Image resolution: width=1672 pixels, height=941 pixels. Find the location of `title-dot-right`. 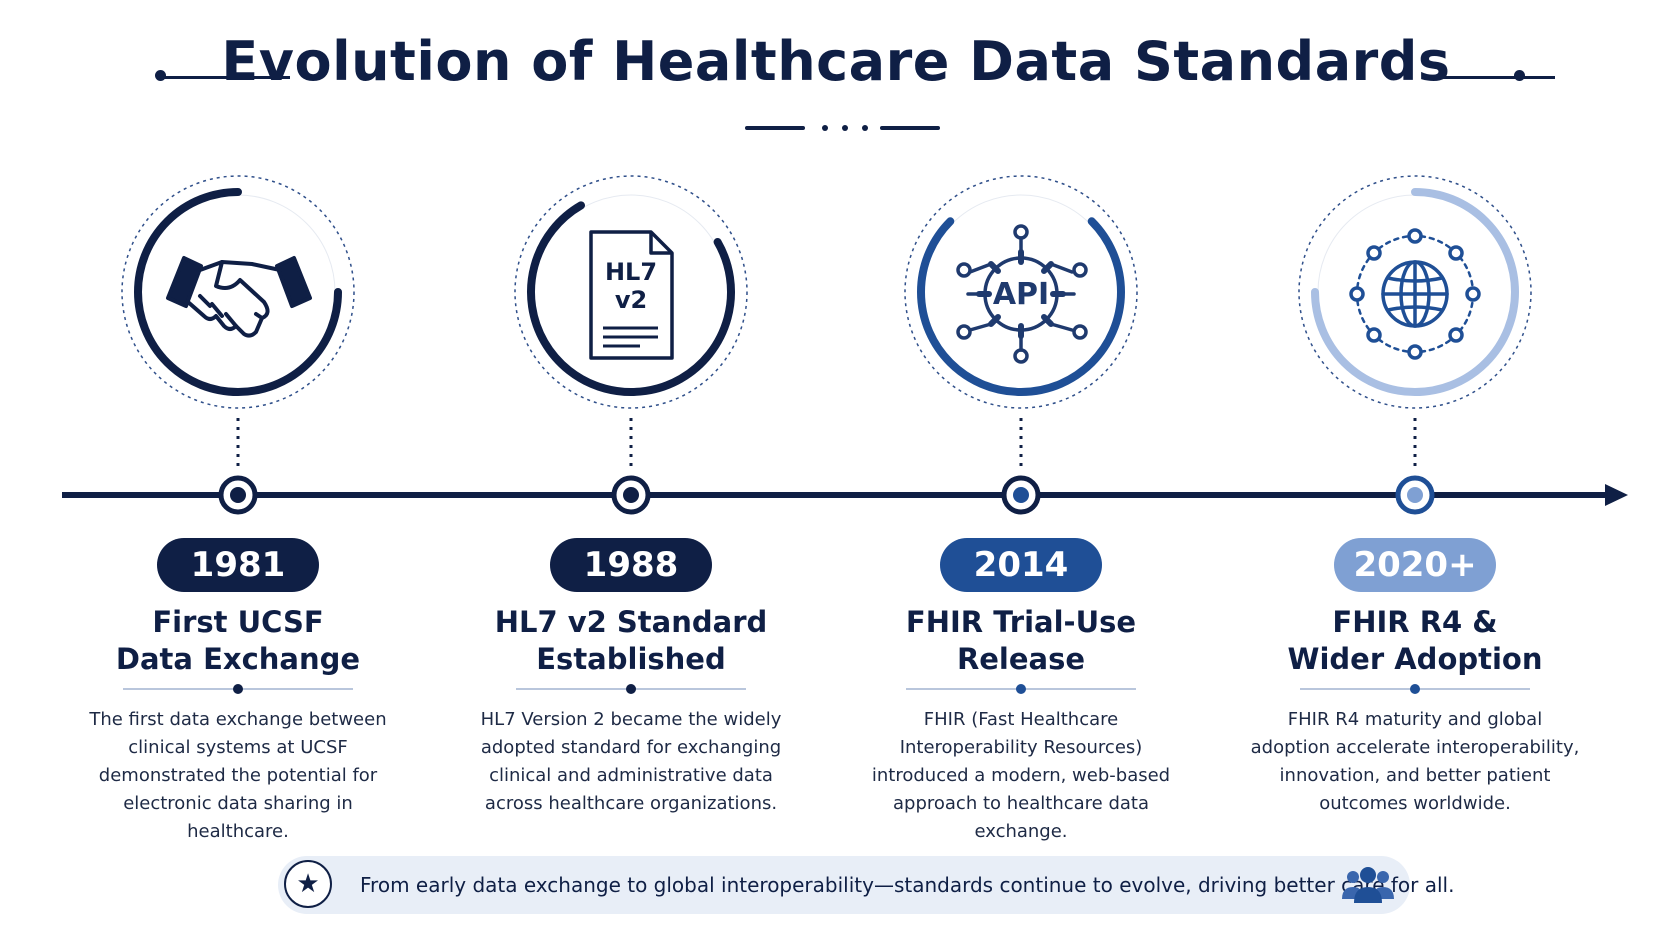

title-dot-right is located at coordinates (1519, 75).